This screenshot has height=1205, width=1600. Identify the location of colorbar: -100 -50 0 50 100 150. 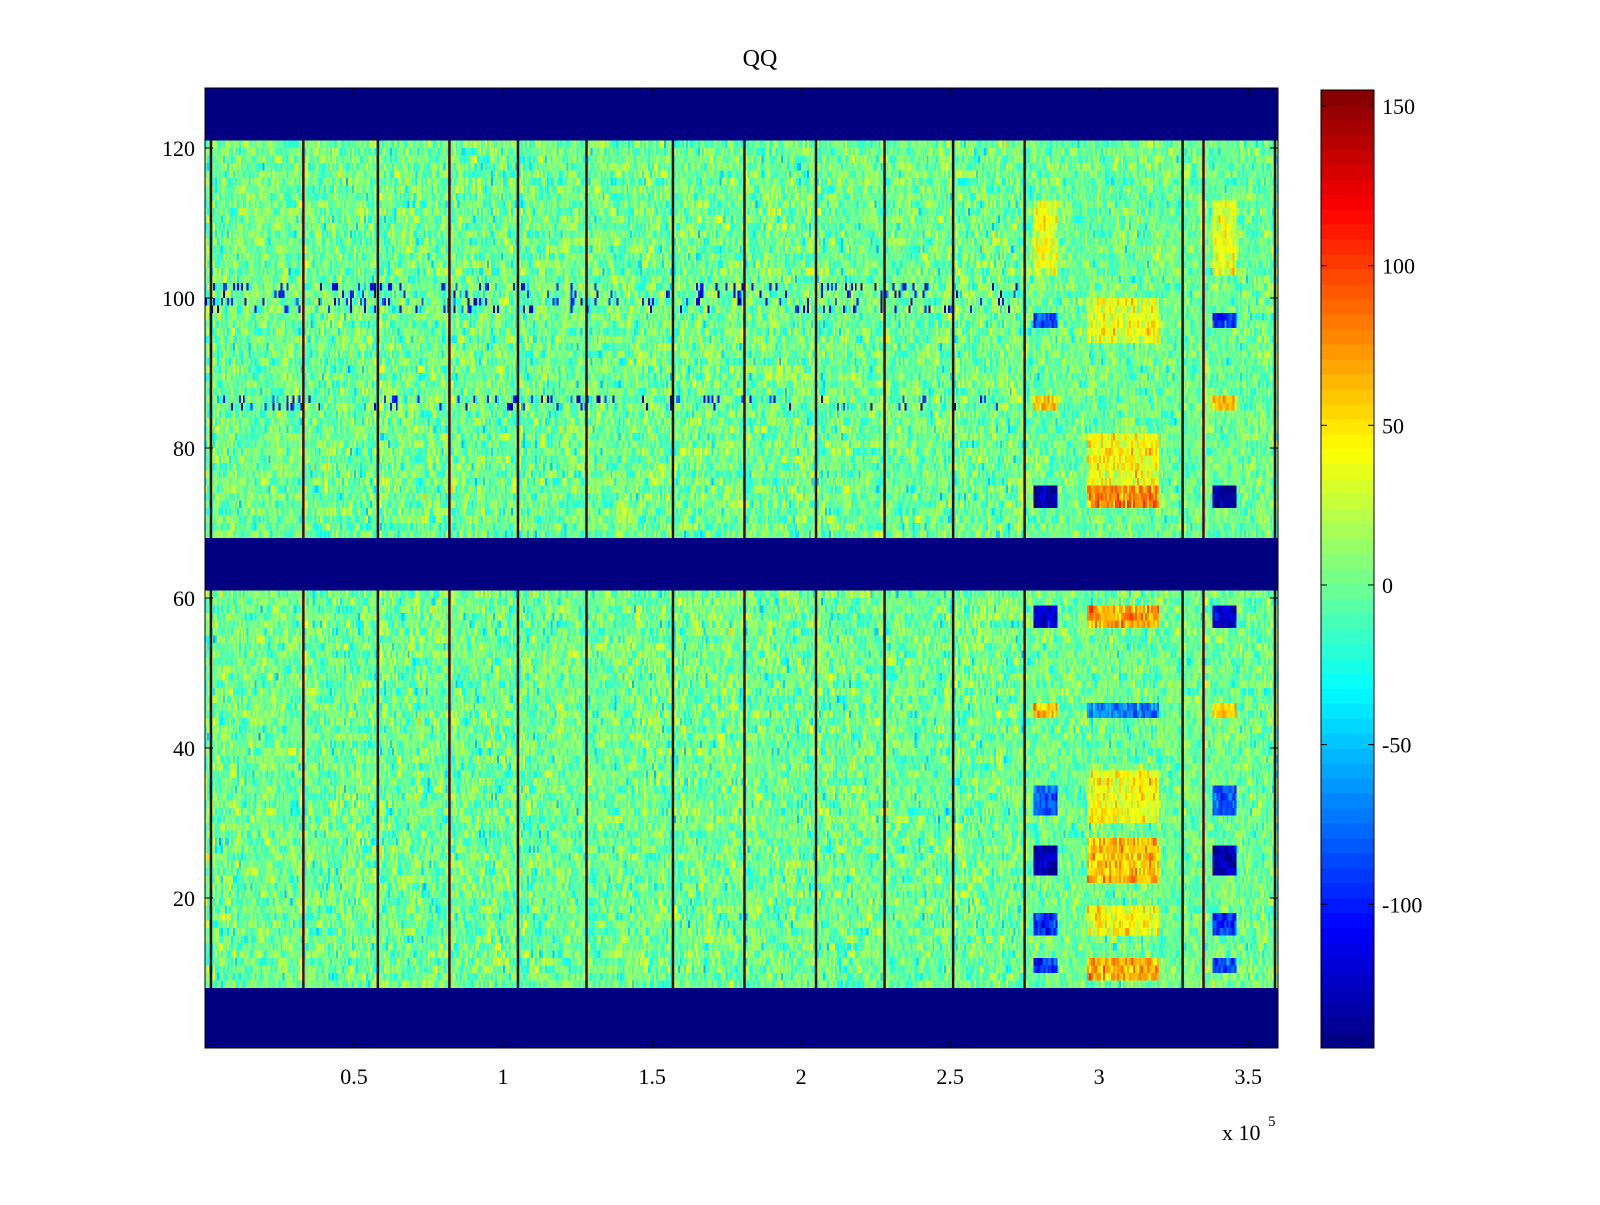
(1371, 569).